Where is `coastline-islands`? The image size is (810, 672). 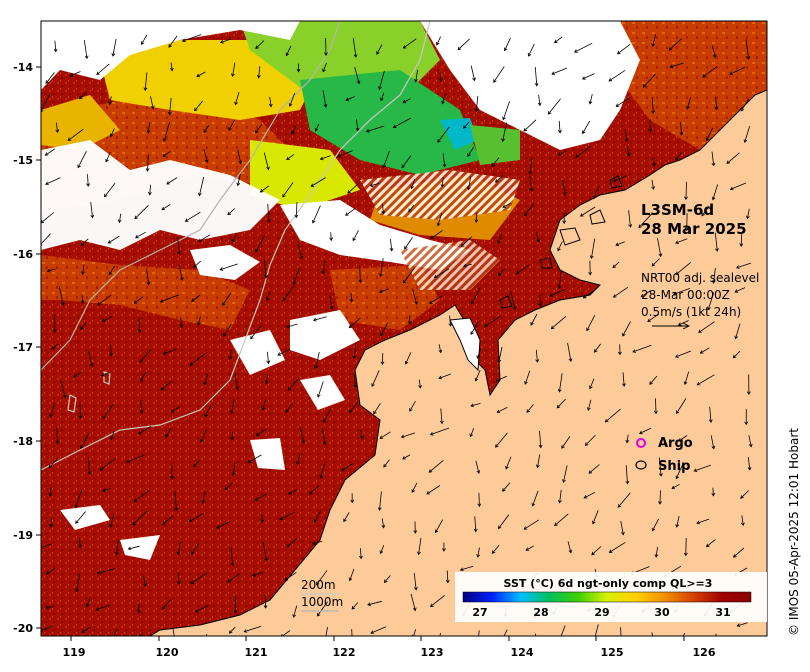
coastline-islands is located at coordinates (561, 242).